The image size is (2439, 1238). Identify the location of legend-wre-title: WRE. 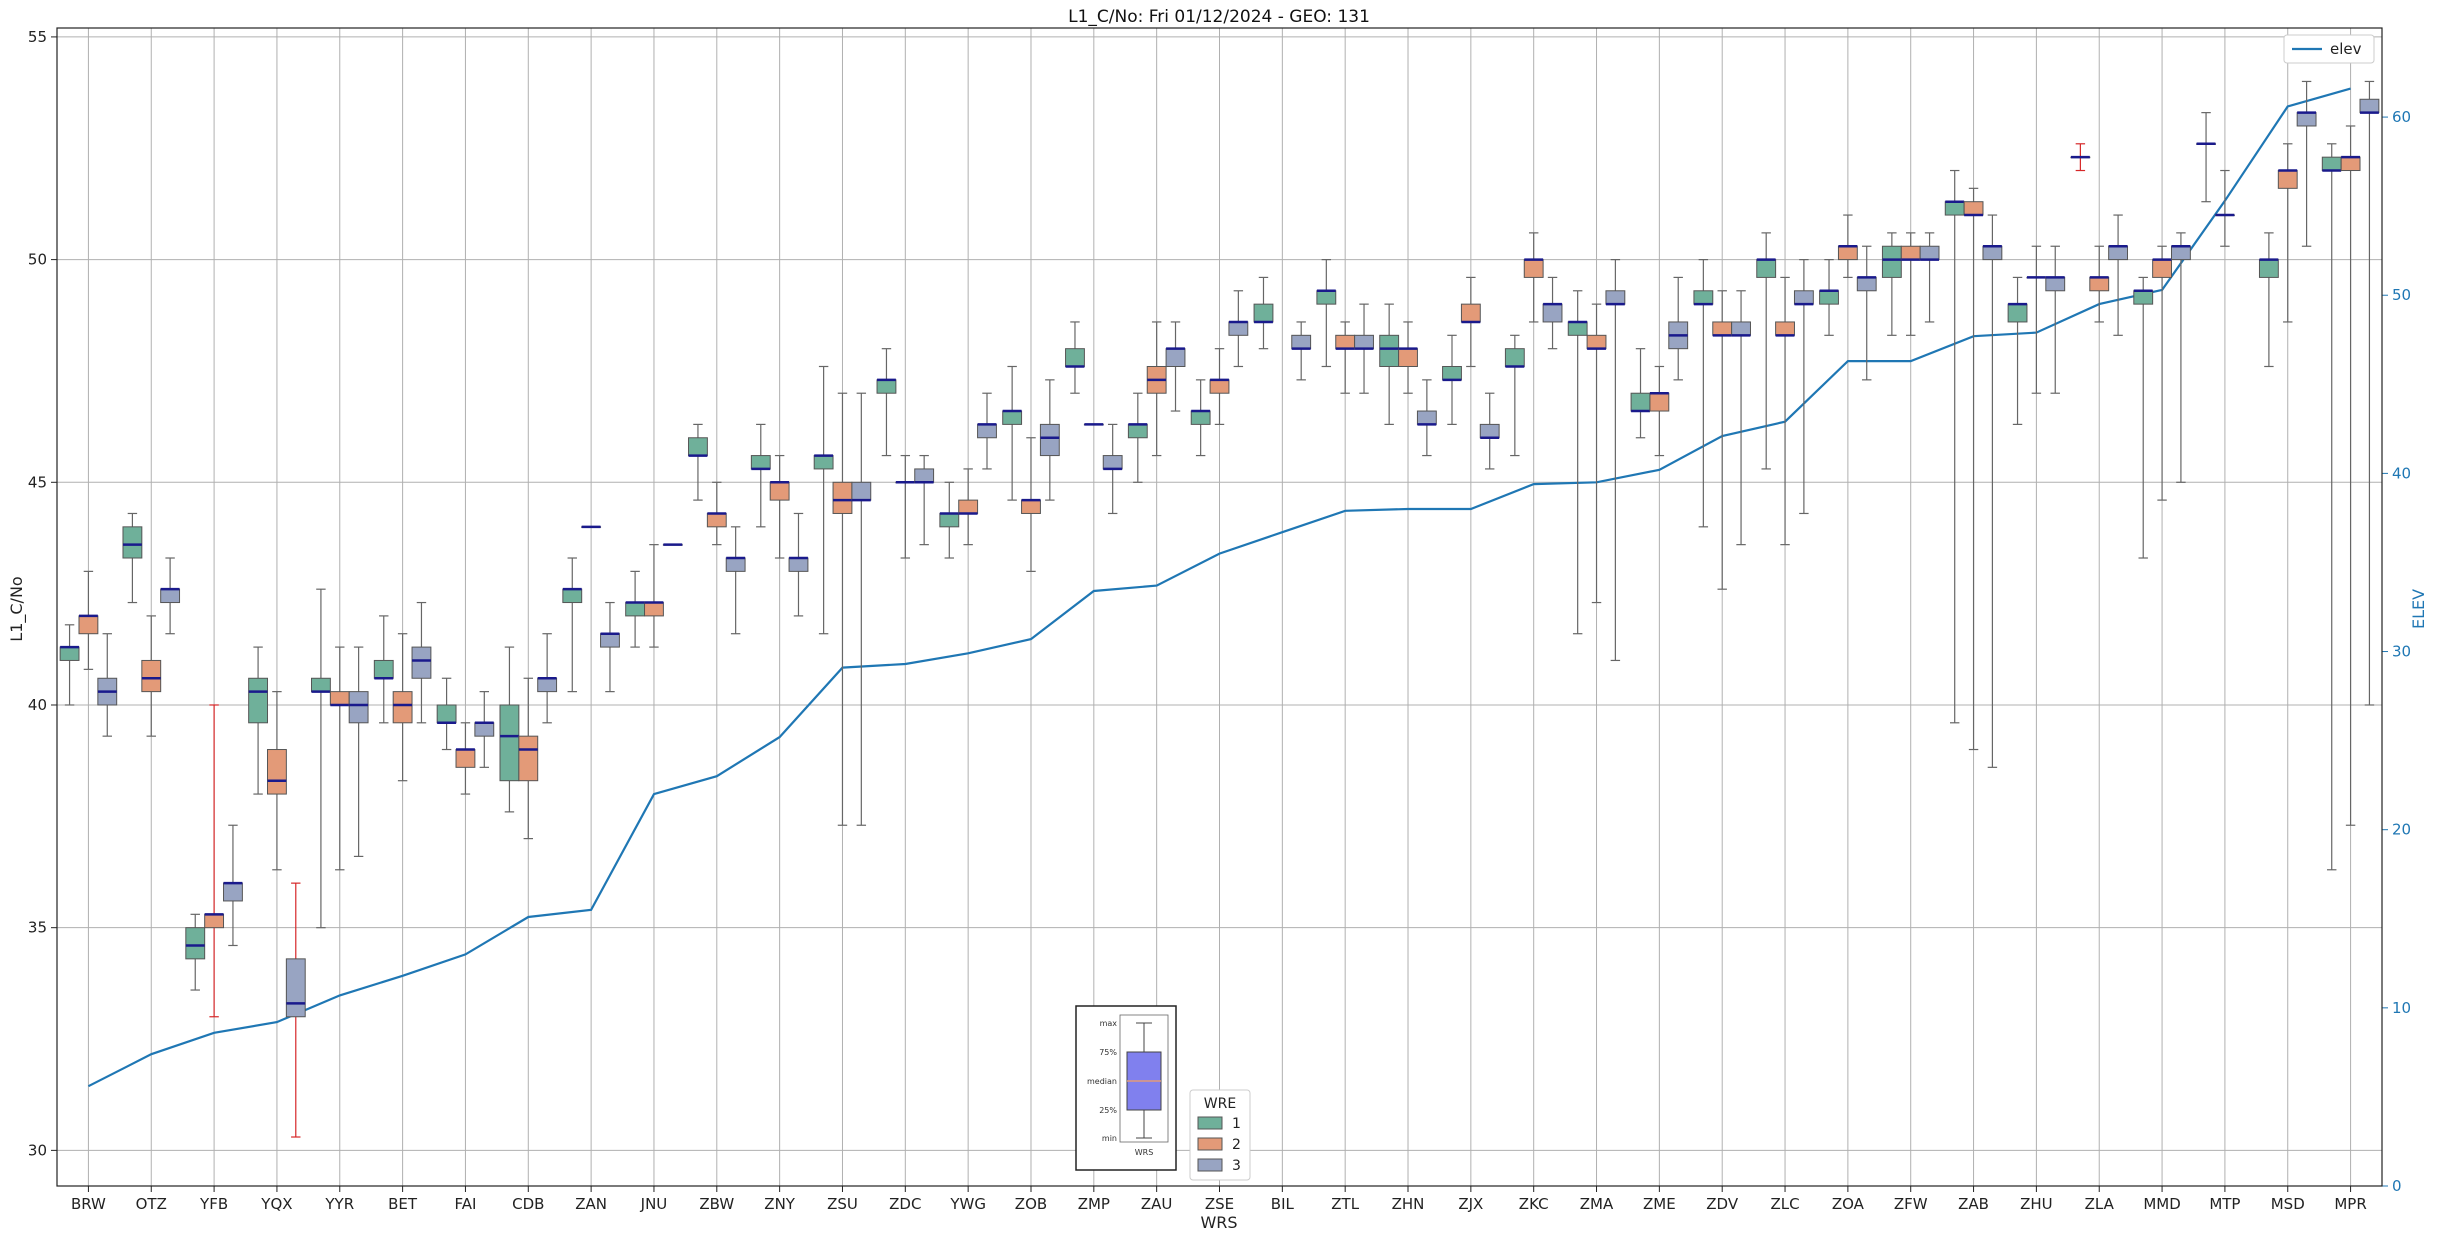
(1220, 1104).